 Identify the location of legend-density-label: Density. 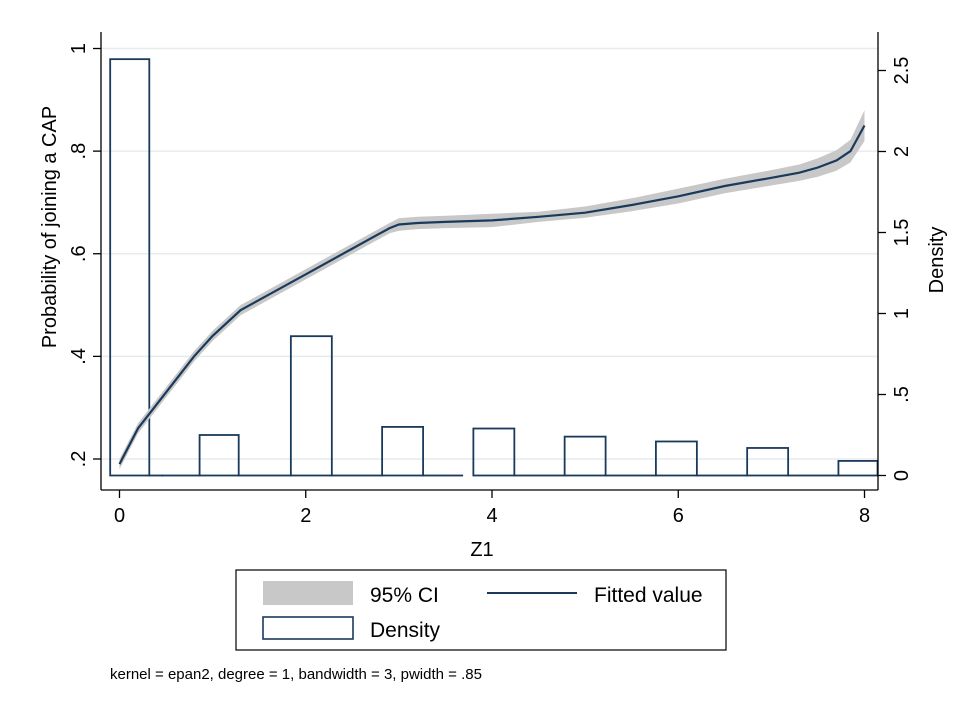
(405, 630).